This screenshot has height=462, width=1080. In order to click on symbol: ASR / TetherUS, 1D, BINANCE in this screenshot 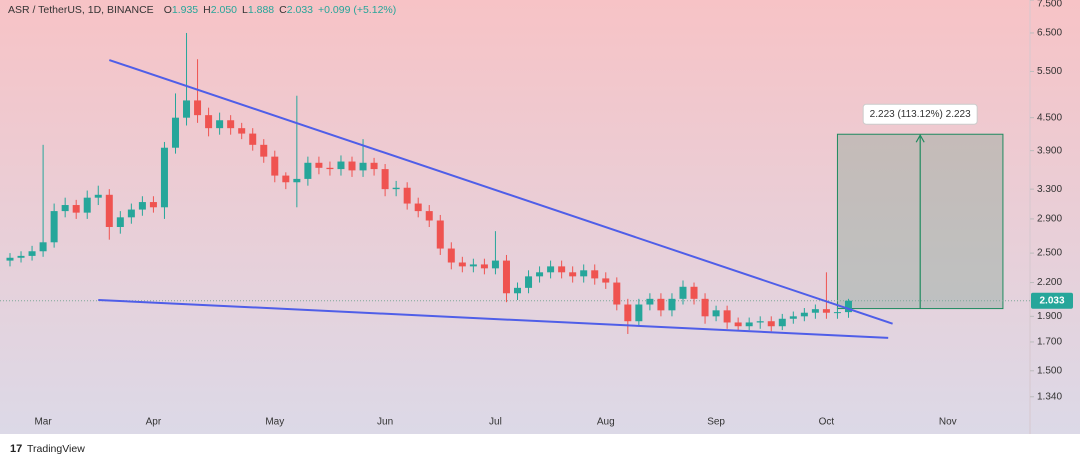, I will do `click(81, 10)`.